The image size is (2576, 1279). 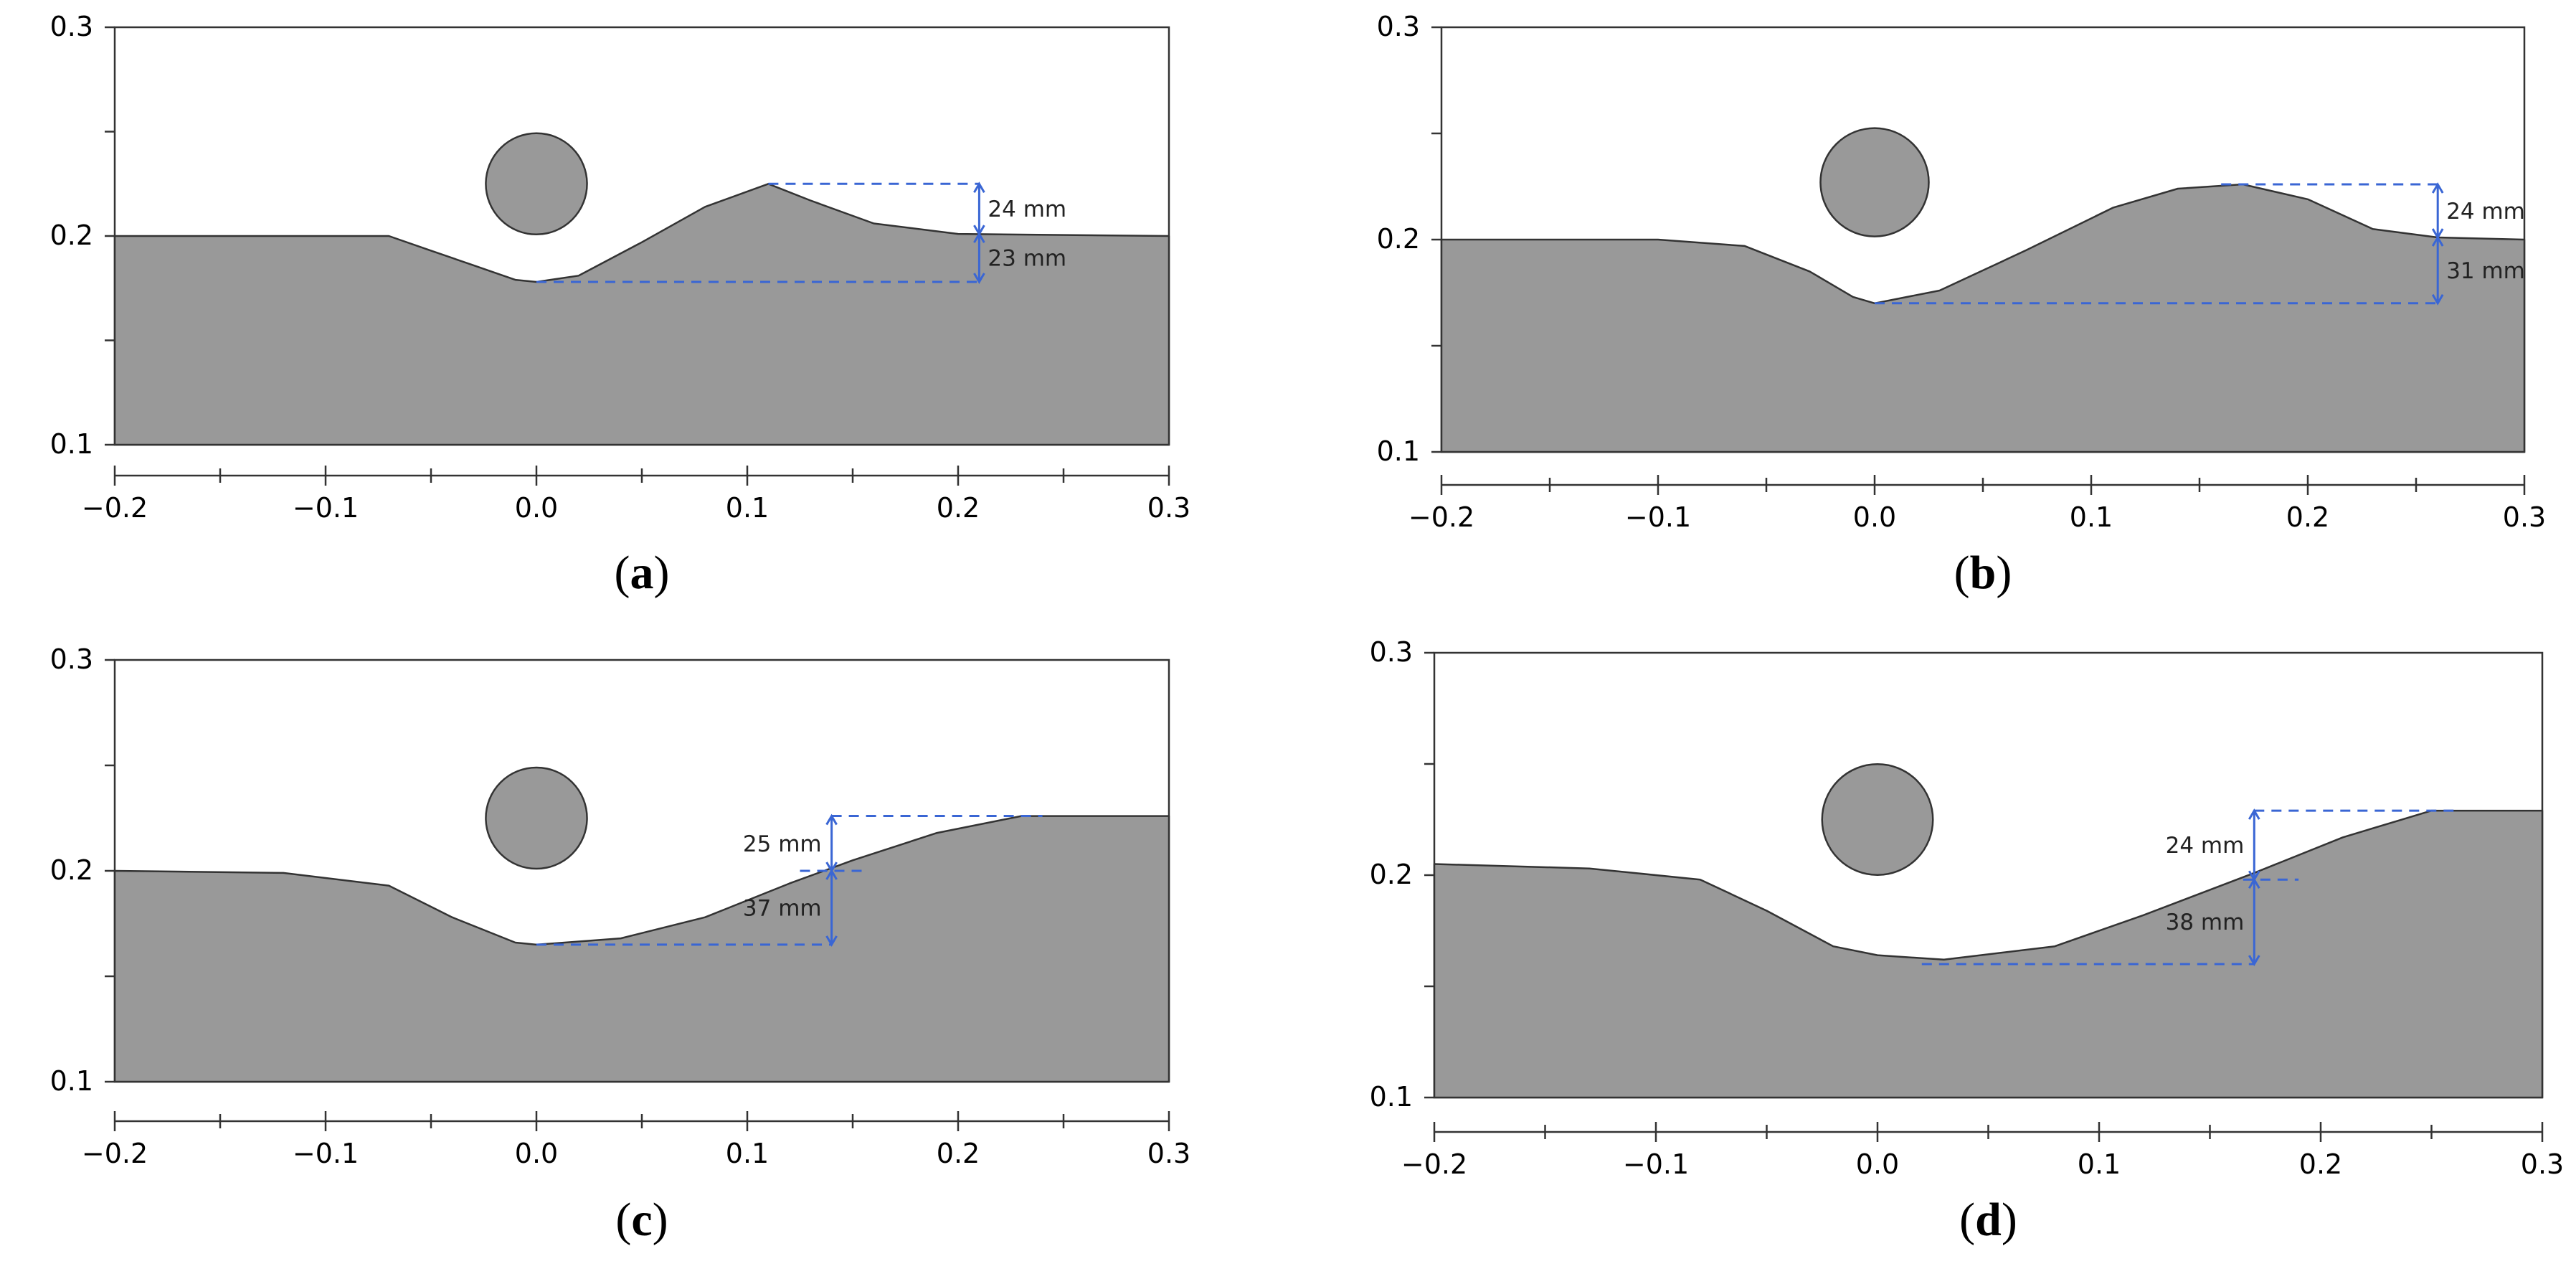 I want to click on dimension-lower-label: 37 mm, so click(x=782, y=908).